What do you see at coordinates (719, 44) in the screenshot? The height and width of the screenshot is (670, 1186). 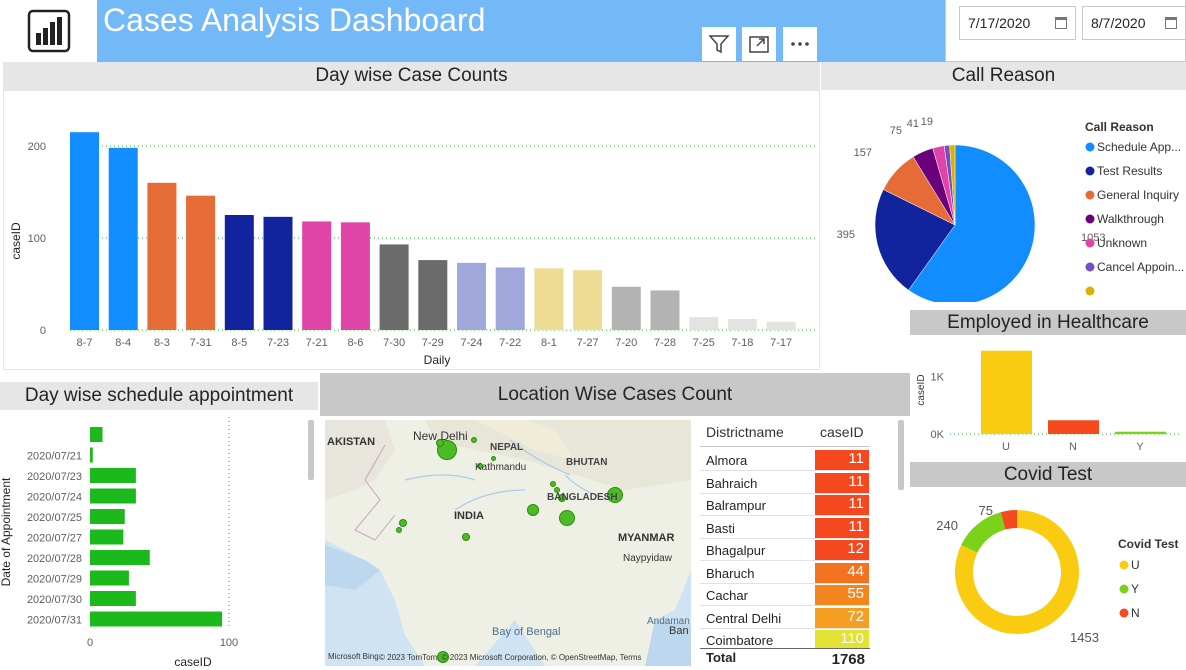 I see `filter-icon` at bounding box center [719, 44].